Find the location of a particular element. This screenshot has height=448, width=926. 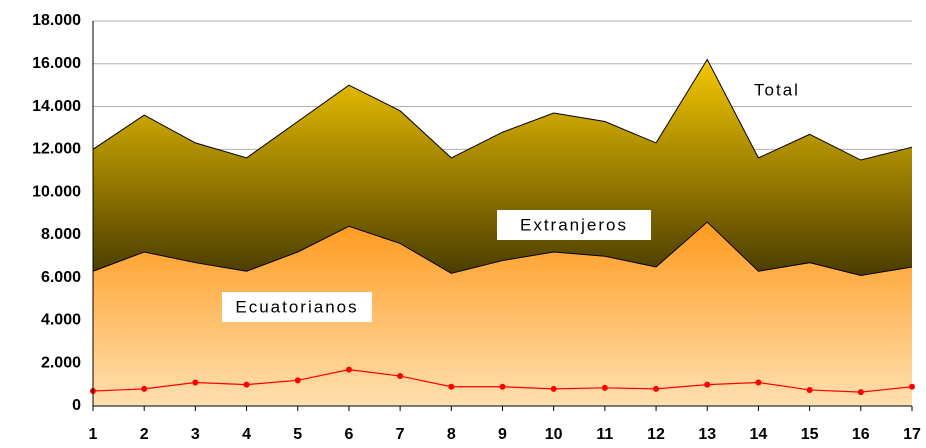

x-tick-label: 7 is located at coordinates (400, 434).